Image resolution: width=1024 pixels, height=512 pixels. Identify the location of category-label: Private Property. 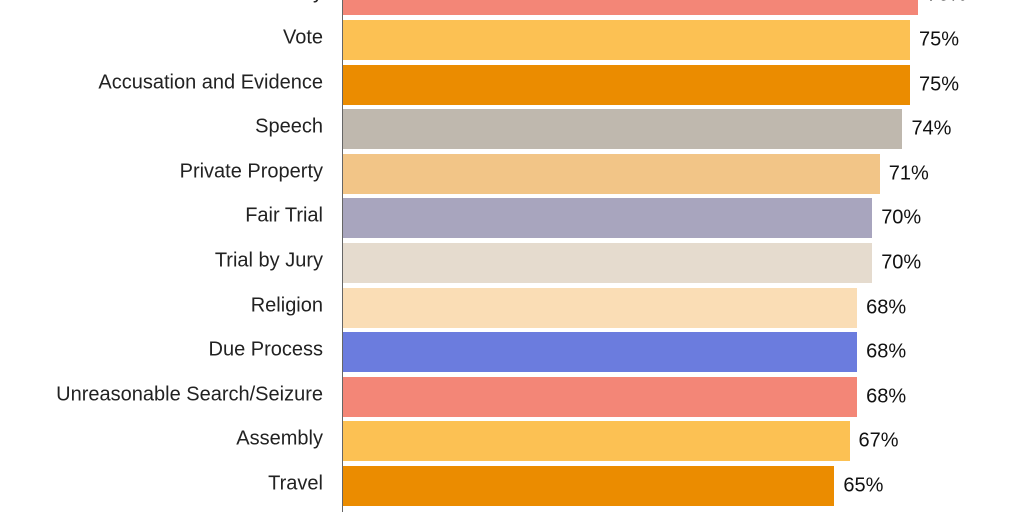
(251, 171).